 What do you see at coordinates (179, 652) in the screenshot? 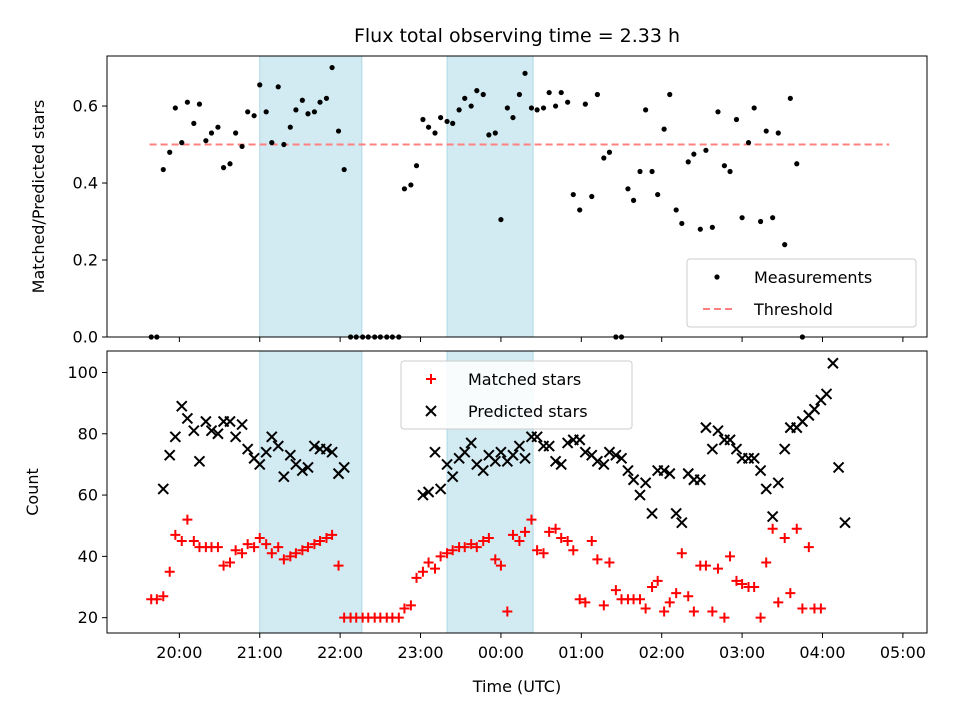
I see `x-tick-label: 20:00` at bounding box center [179, 652].